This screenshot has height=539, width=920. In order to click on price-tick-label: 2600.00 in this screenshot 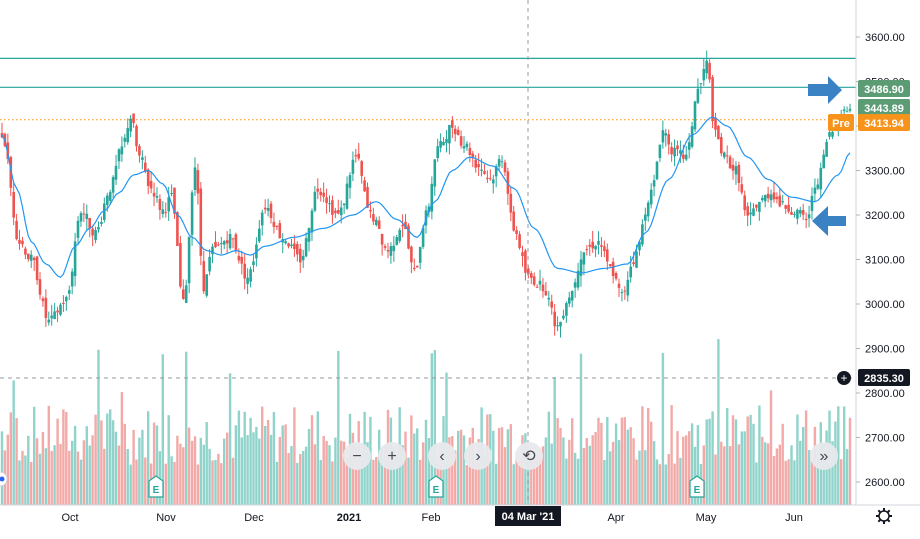, I will do `click(885, 483)`.